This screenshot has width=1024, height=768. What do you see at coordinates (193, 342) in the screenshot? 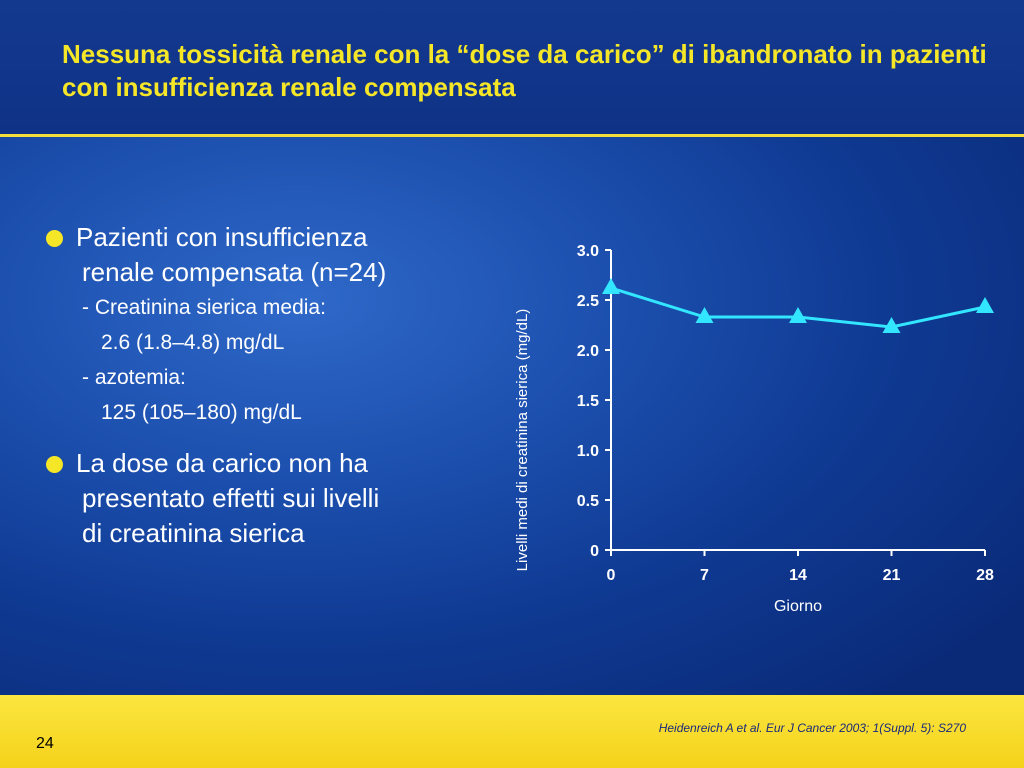
I see `sub-bullet-creatinine-value: 2.6 (1.8–4.8) mg/dL` at bounding box center [193, 342].